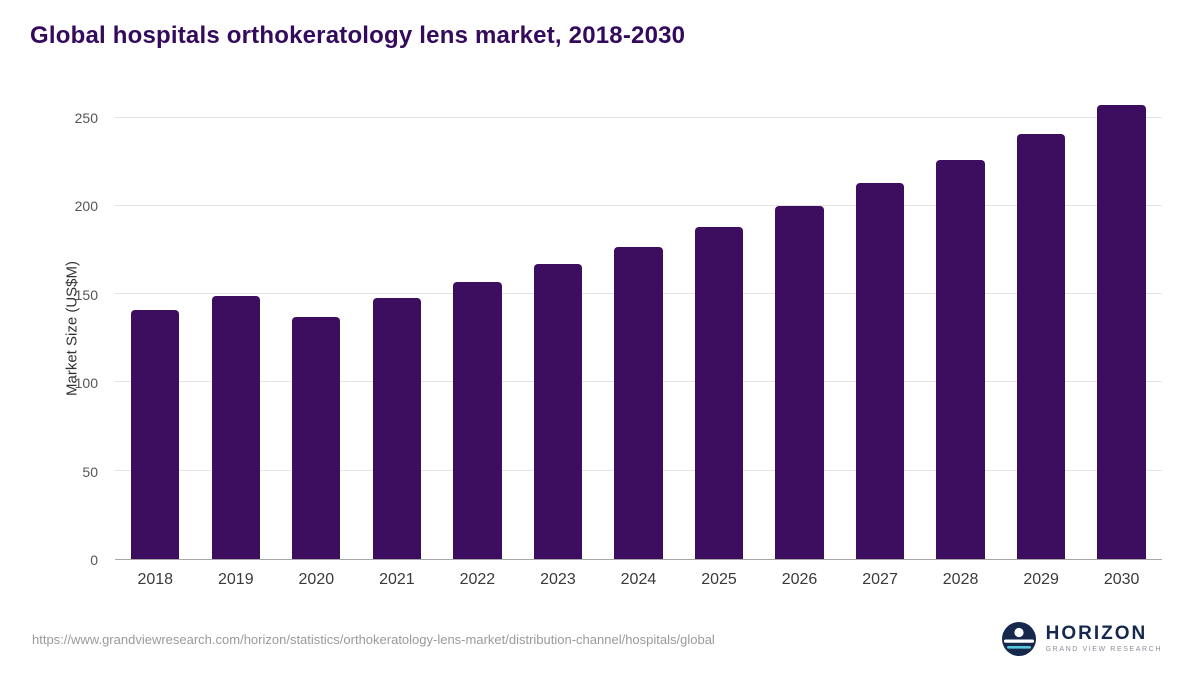  I want to click on x-tick-label: 2019, so click(236, 579).